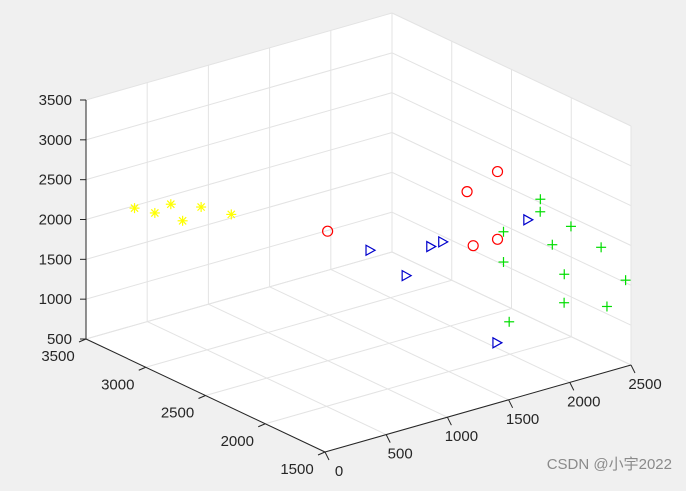  Describe the element at coordinates (296, 469) in the screenshot. I see `y-tick-label: 1500` at that location.